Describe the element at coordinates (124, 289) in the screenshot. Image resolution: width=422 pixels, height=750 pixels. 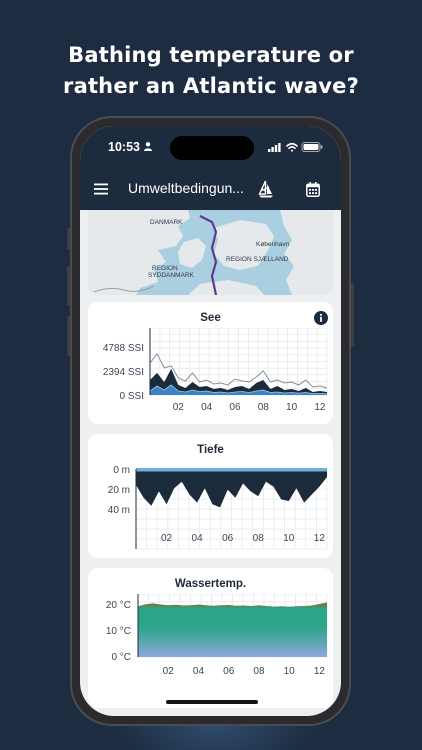
I see `map-border` at that location.